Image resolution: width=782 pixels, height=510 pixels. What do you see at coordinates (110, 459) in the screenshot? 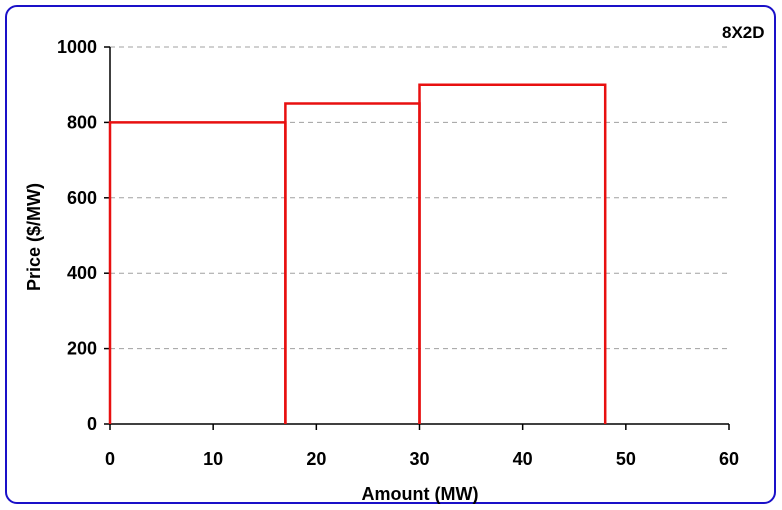
I see `x-tick-label-0: 0` at bounding box center [110, 459].